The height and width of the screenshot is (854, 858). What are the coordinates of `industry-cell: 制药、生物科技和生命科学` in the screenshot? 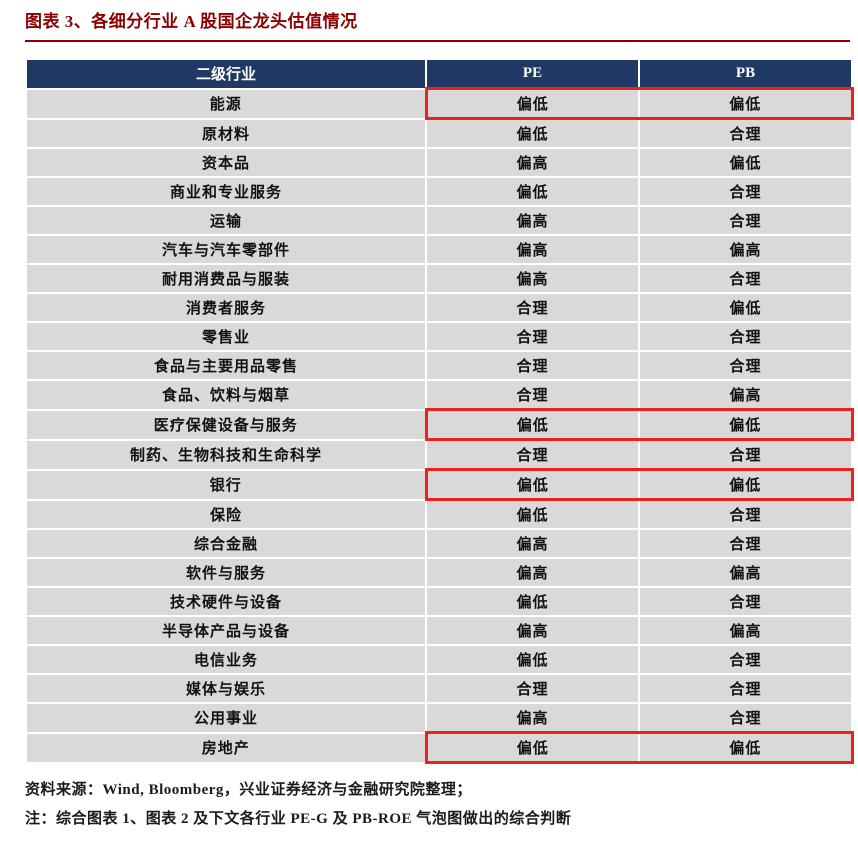 It's located at (226, 454).